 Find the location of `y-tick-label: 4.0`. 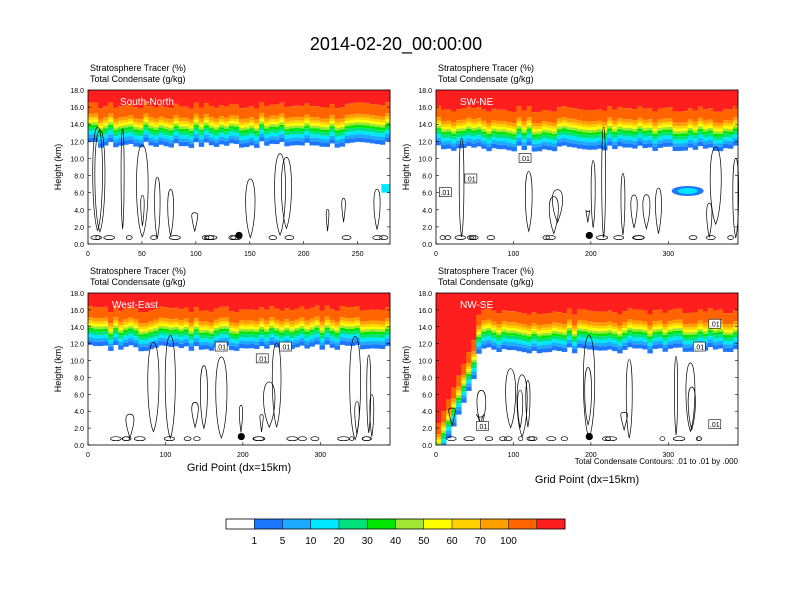

y-tick-label: 4.0 is located at coordinates (79, 412).